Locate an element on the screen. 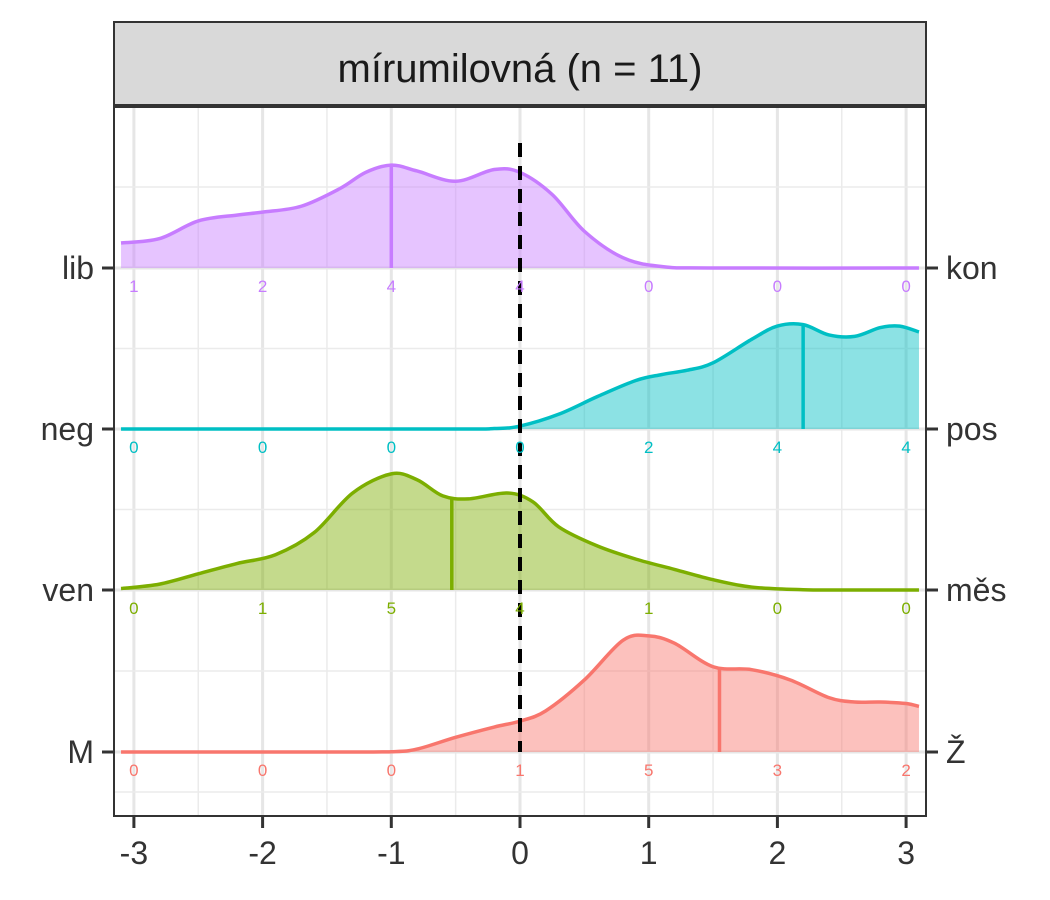 This screenshot has height=900, width=1050. left-category-label: ven is located at coordinates (68, 590).